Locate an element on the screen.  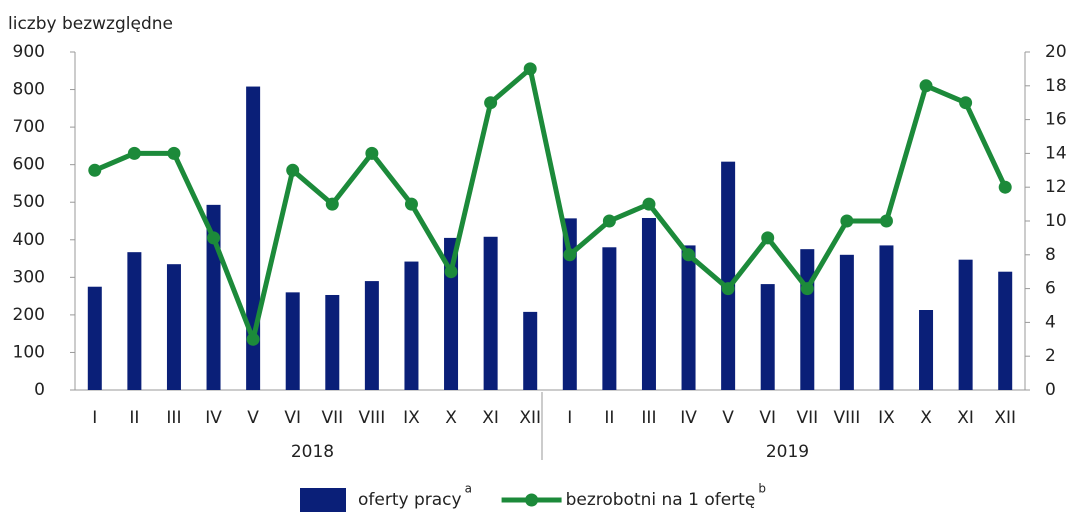
legend-note: a is located at coordinates (468, 489).